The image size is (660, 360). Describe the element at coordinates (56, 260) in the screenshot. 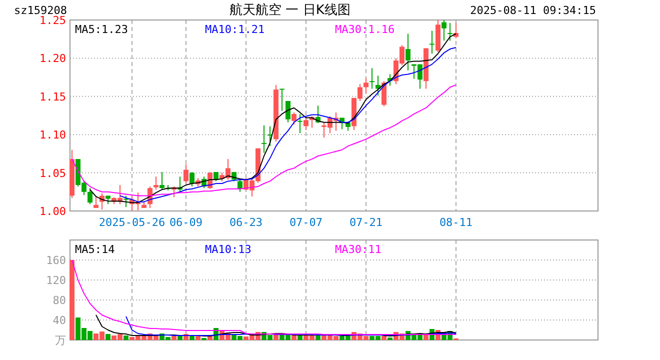

I see `y-tick-label: 160` at that location.